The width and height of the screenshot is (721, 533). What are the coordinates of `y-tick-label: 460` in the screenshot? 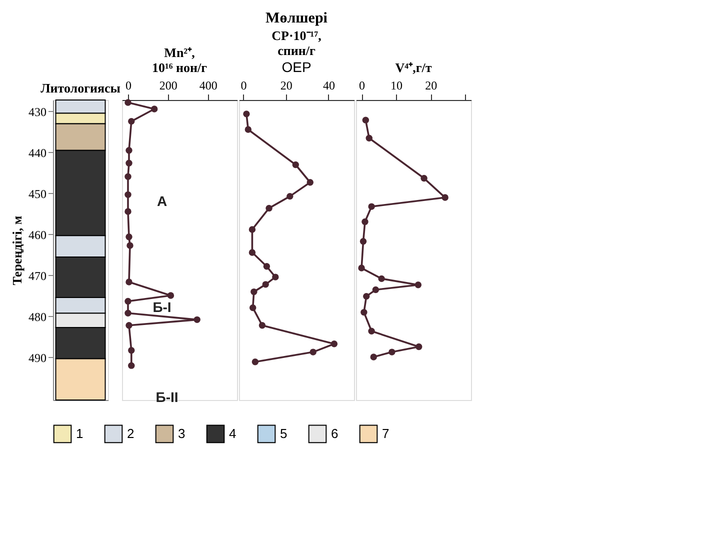 It's located at (37, 235).